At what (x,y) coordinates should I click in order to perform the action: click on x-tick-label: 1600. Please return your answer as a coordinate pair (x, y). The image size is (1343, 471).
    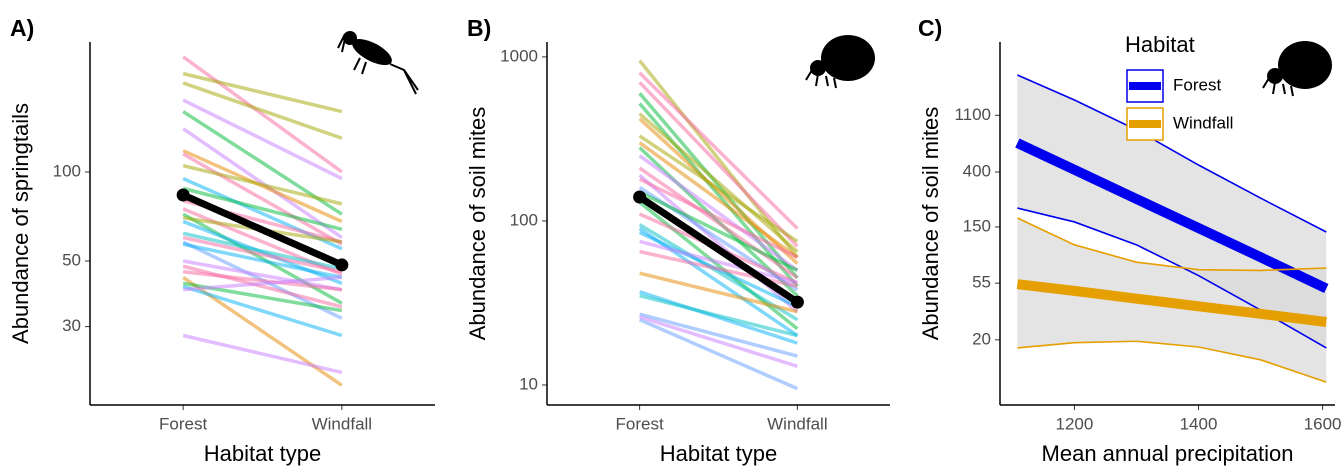
    Looking at the image, I should click on (1323, 423).